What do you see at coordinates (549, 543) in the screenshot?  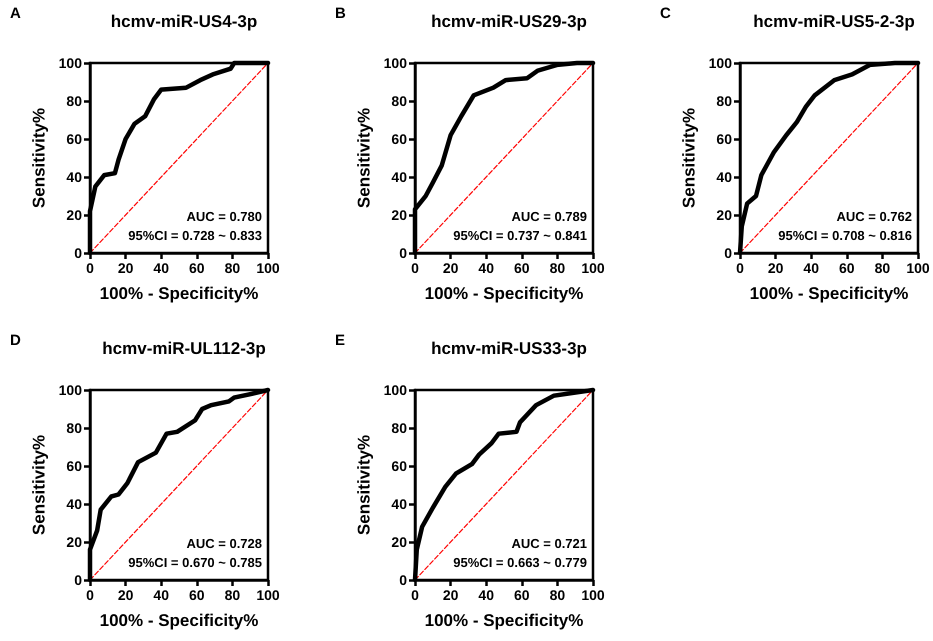 I see `annotation: AUC = 0.721` at bounding box center [549, 543].